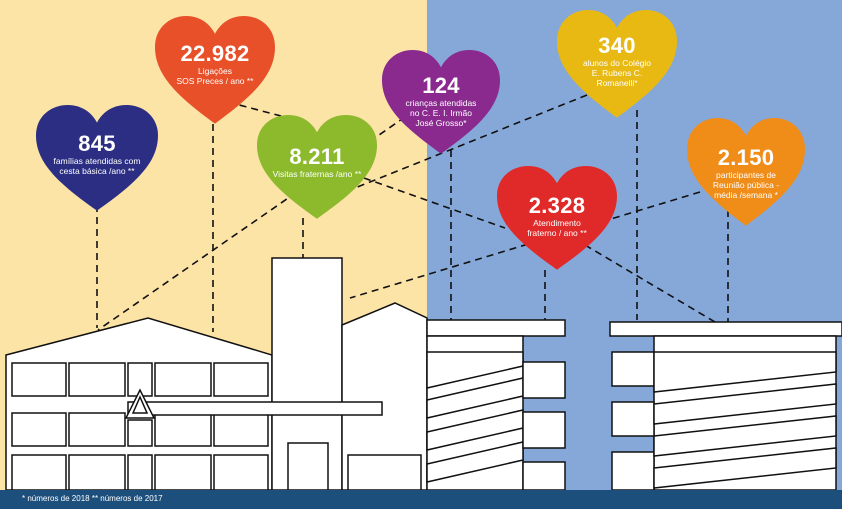 The height and width of the screenshot is (509, 842). Describe the element at coordinates (97, 171) in the screenshot. I see `familias-label-2: cesta básica /ano **` at that location.